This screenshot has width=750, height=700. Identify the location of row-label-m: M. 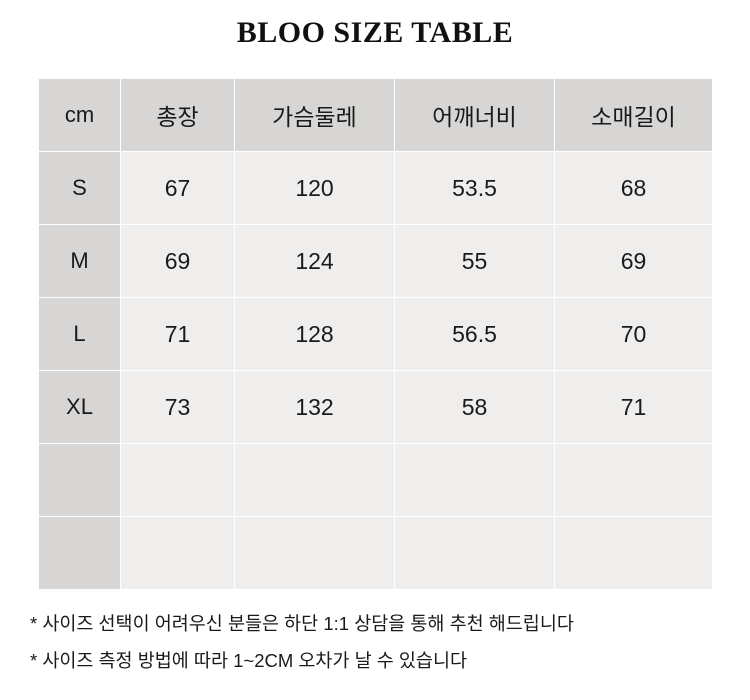
(79, 261).